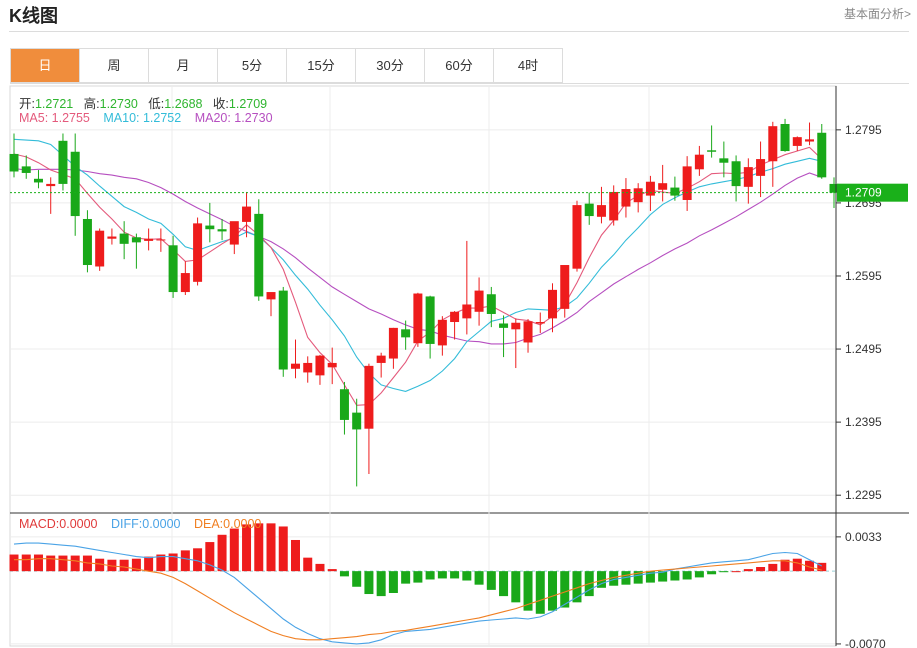 This screenshot has height=648, width=917. I want to click on price-tick-label: 1.2395, so click(863, 422).